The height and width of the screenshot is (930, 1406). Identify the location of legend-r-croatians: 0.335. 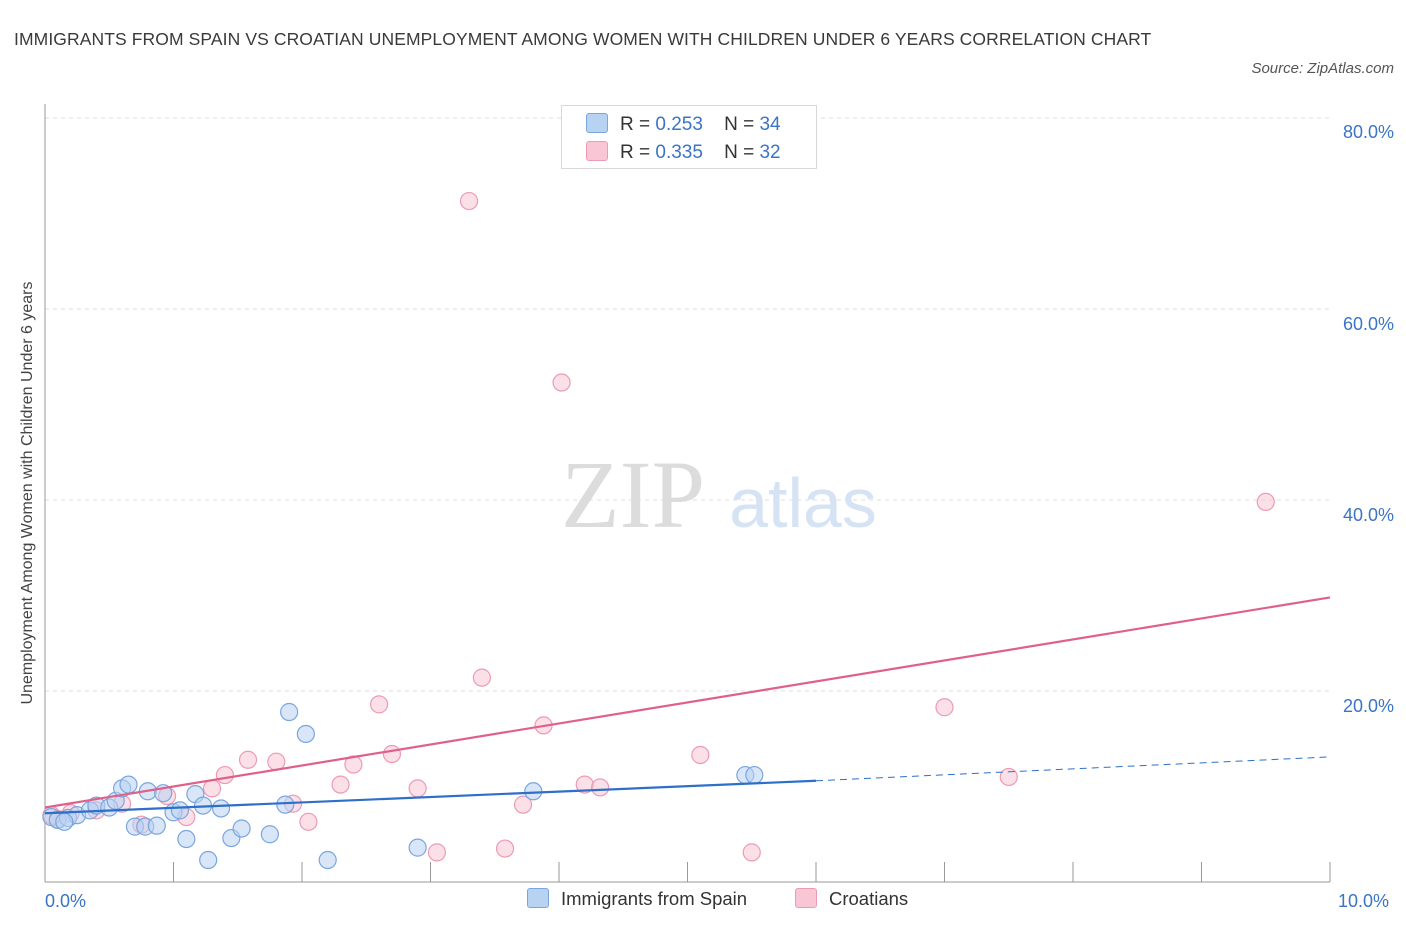
(679, 152).